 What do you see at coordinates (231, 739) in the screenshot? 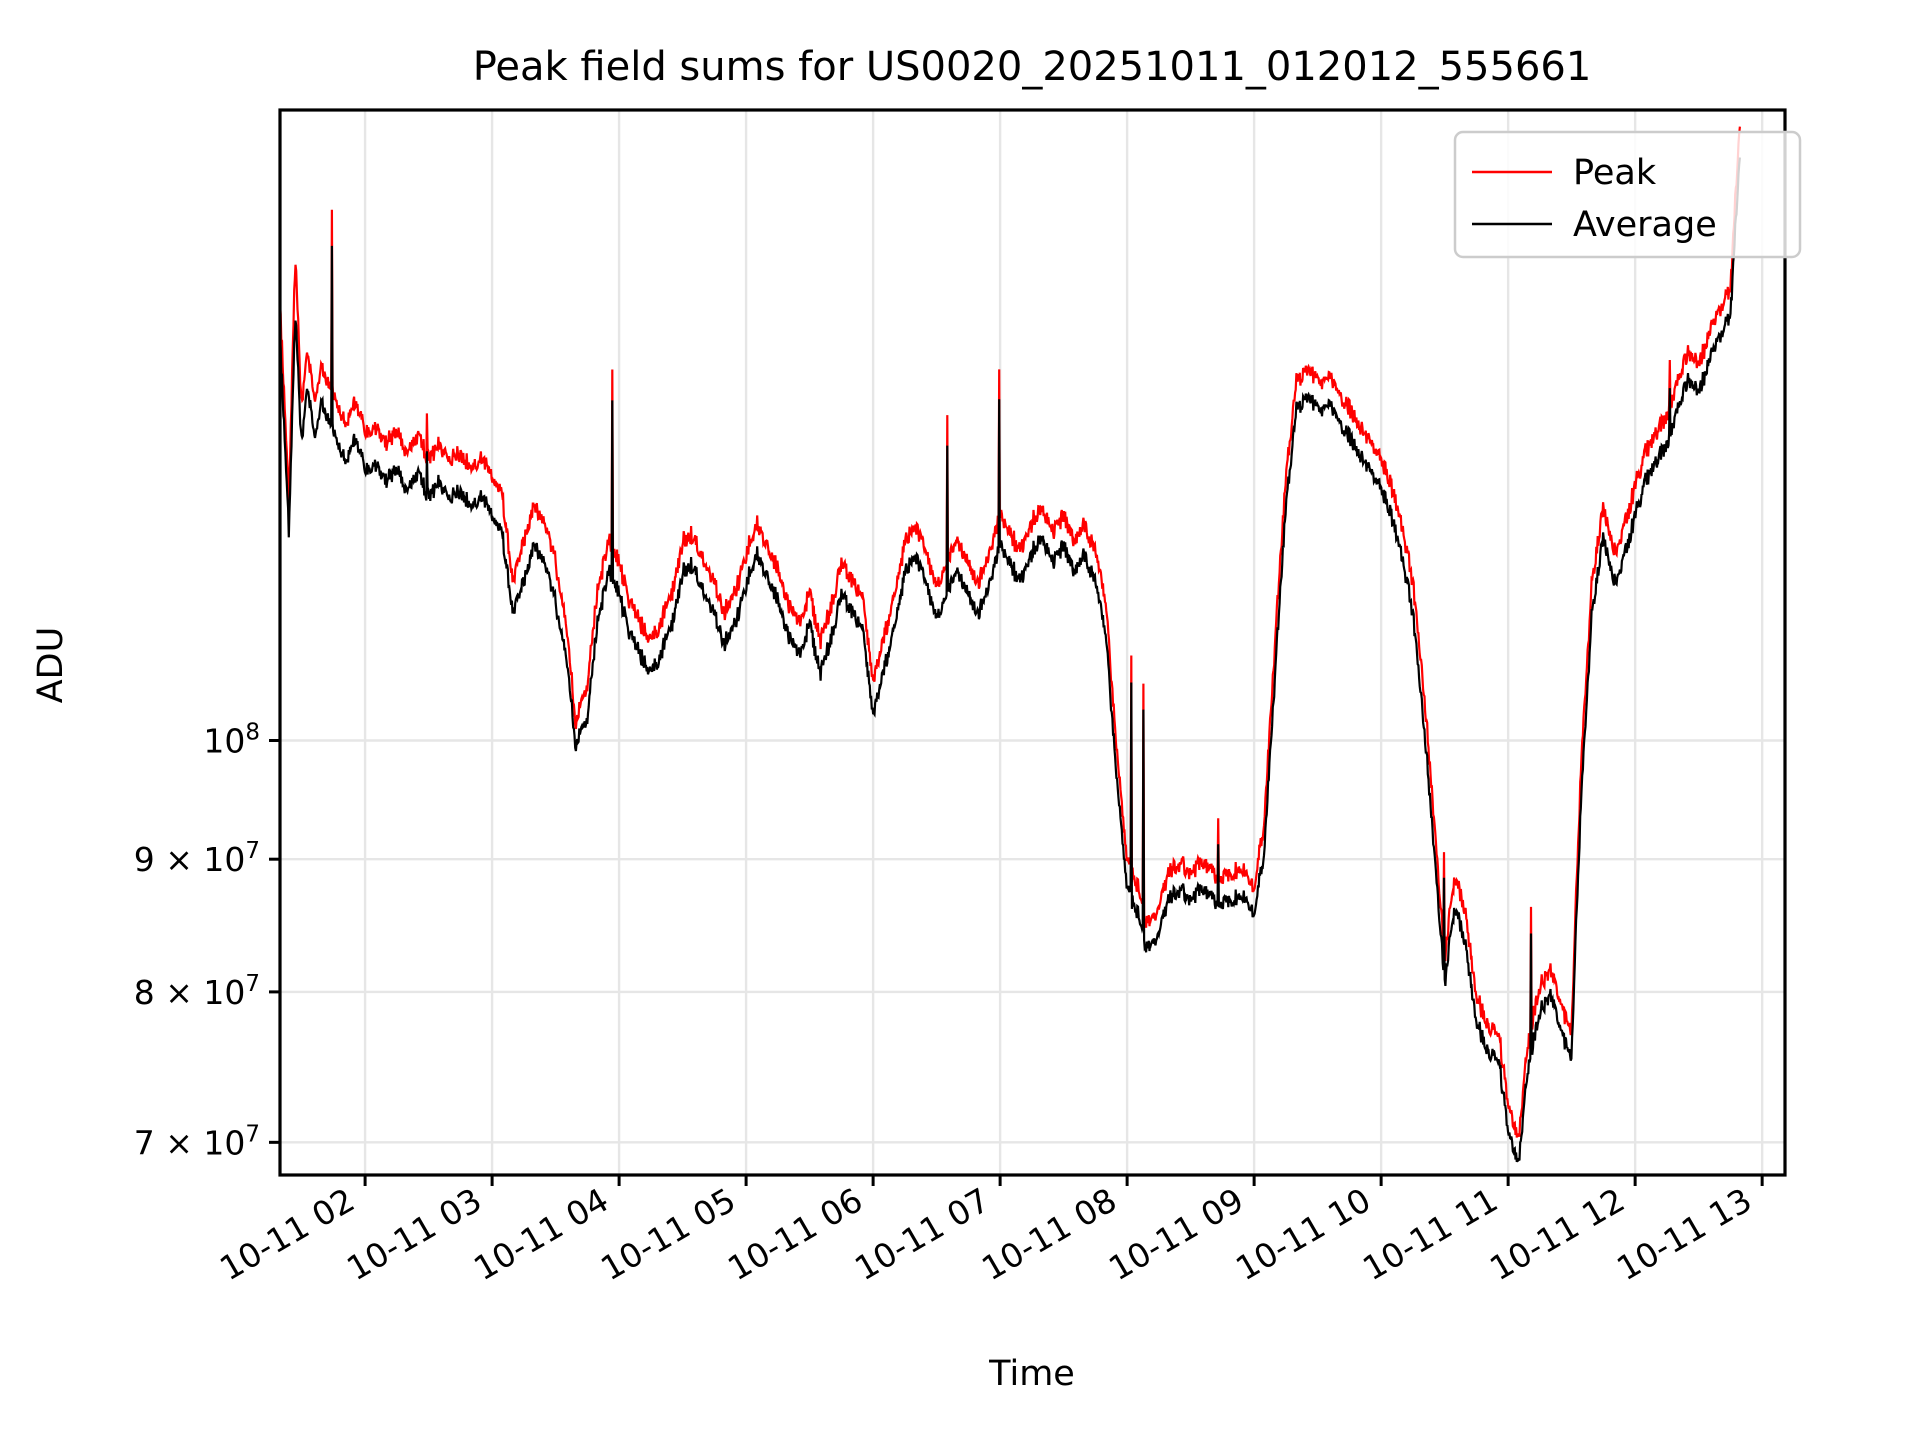
I see `y-tick-label: 108` at bounding box center [231, 739].